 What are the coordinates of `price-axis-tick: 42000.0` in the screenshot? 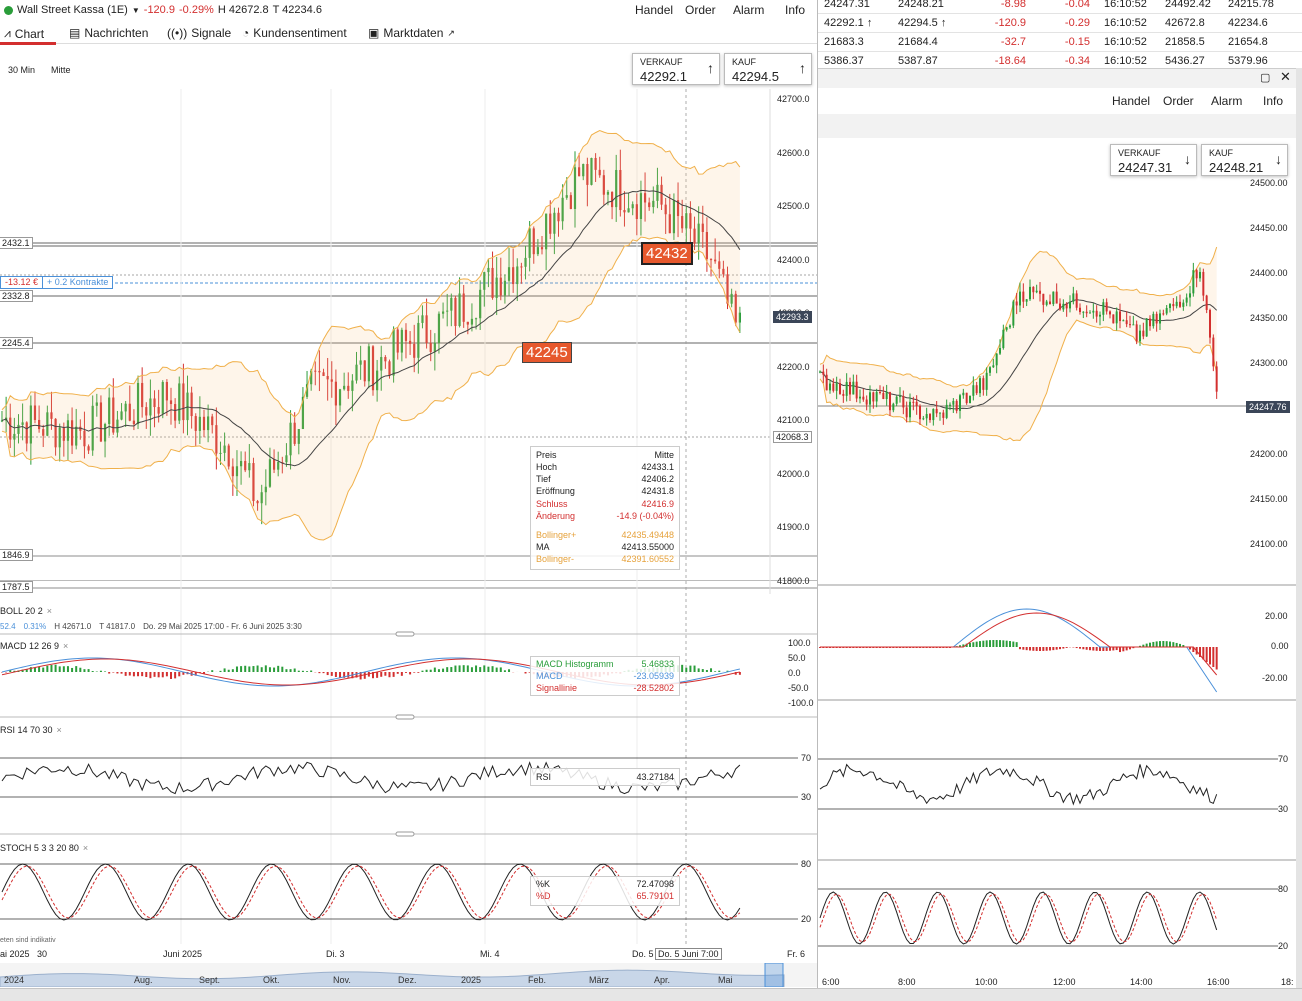 It's located at (793, 473).